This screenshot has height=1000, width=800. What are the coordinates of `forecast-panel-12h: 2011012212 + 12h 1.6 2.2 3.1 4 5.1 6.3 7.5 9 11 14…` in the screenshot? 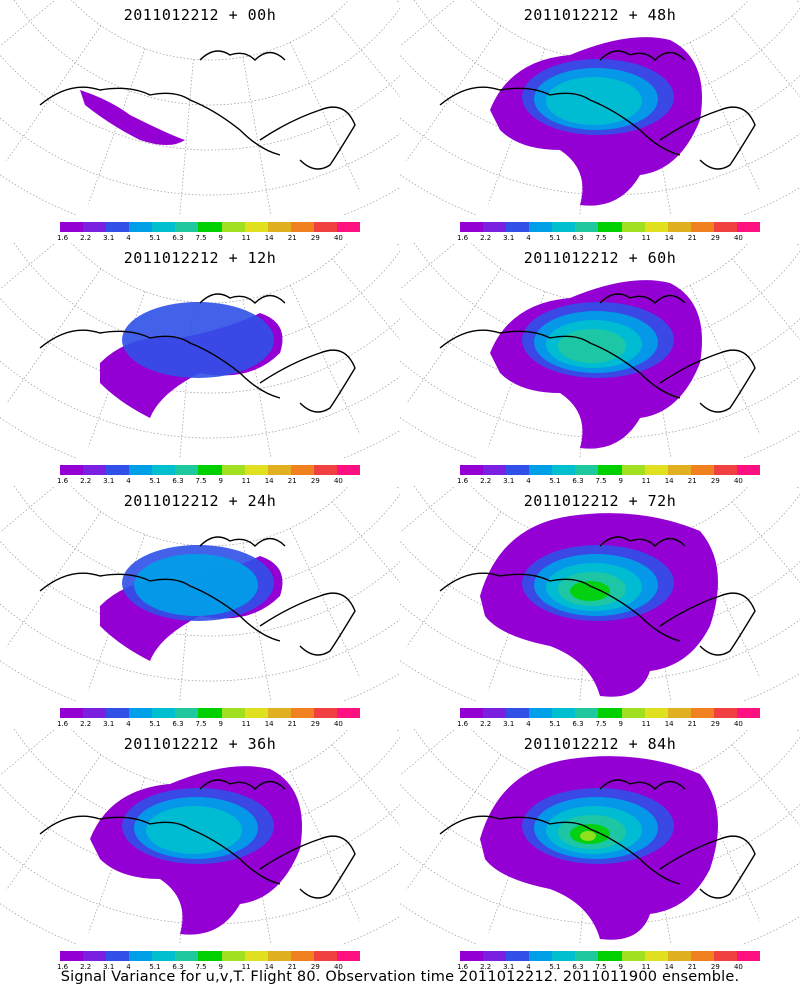 It's located at (200, 364).